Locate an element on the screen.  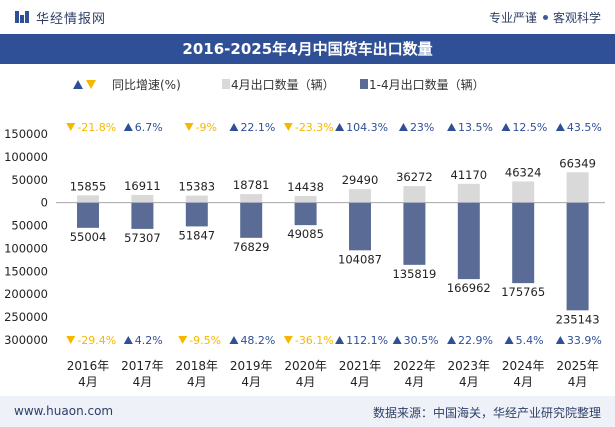
growth-cumulative: -9.5% is located at coordinates (199, 340).